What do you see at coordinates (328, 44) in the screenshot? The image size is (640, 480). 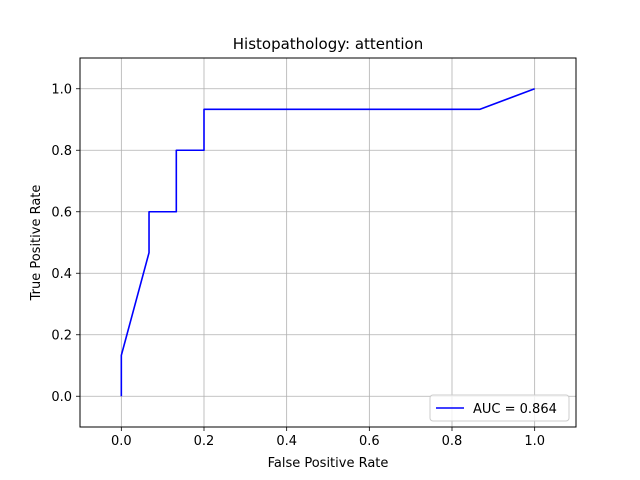 I see `chart-title: Histopathology: attention` at bounding box center [328, 44].